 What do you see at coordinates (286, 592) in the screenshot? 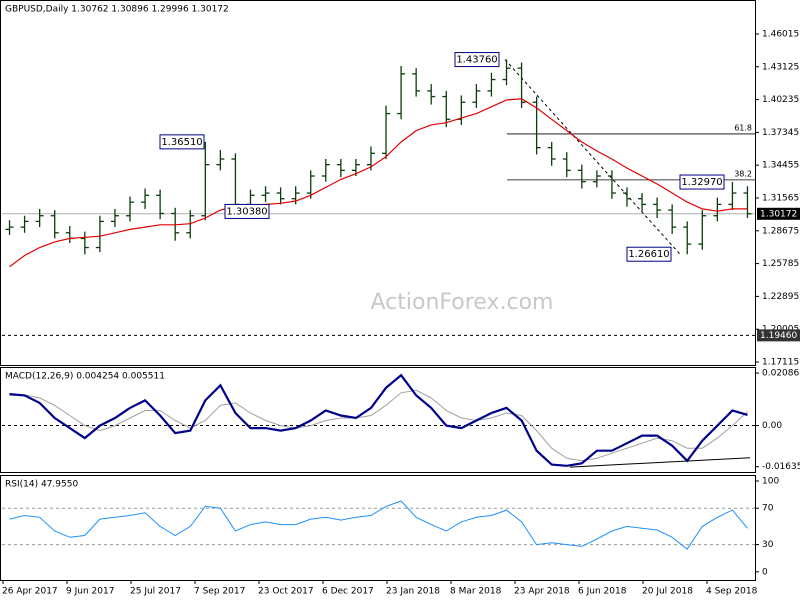
I see `x-tick-label: 23 Oct 2017` at bounding box center [286, 592].